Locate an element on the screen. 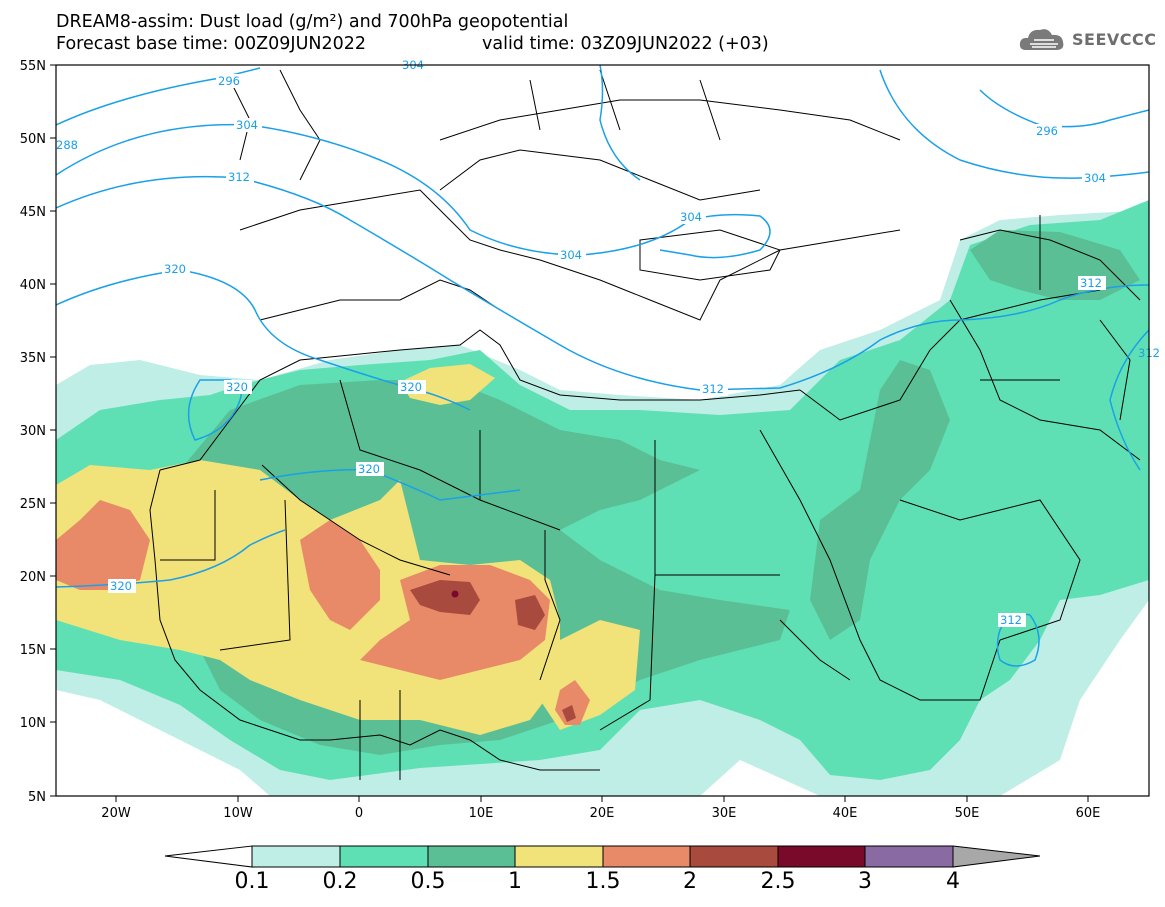 The width and height of the screenshot is (1165, 907). colorbar is located at coordinates (602, 856).